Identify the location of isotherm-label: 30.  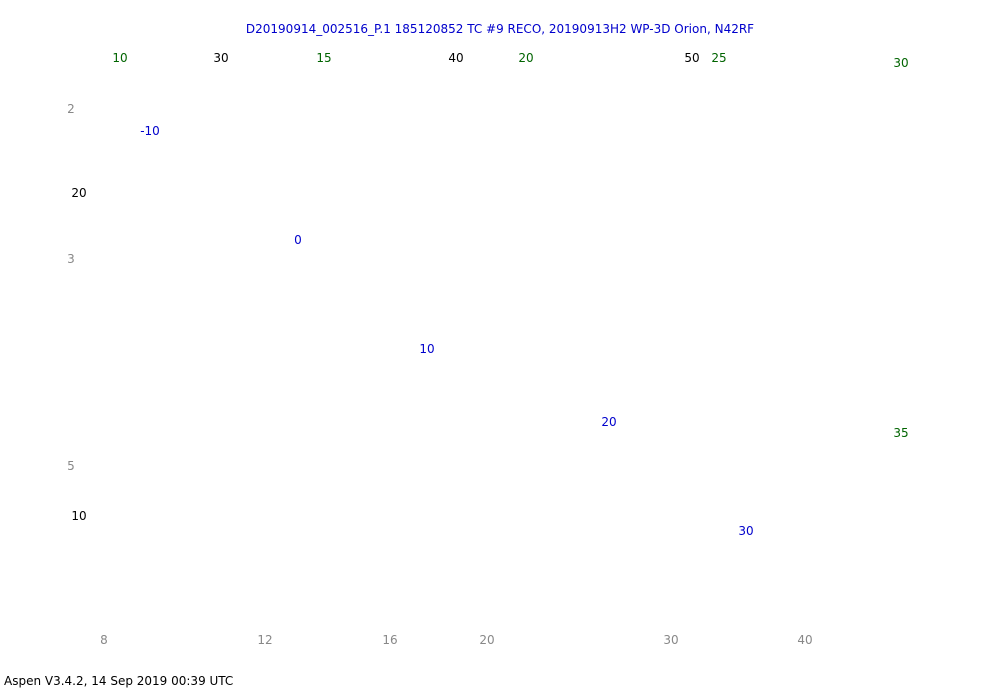
(745, 531).